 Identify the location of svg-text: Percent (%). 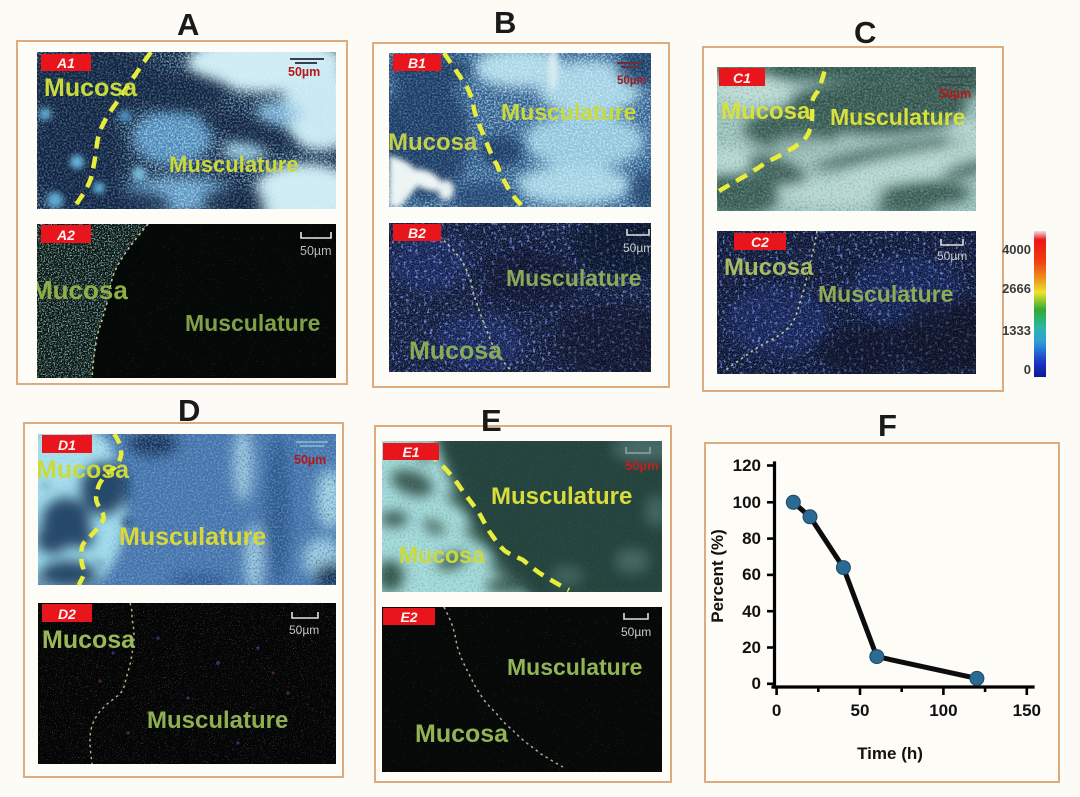
(717, 576).